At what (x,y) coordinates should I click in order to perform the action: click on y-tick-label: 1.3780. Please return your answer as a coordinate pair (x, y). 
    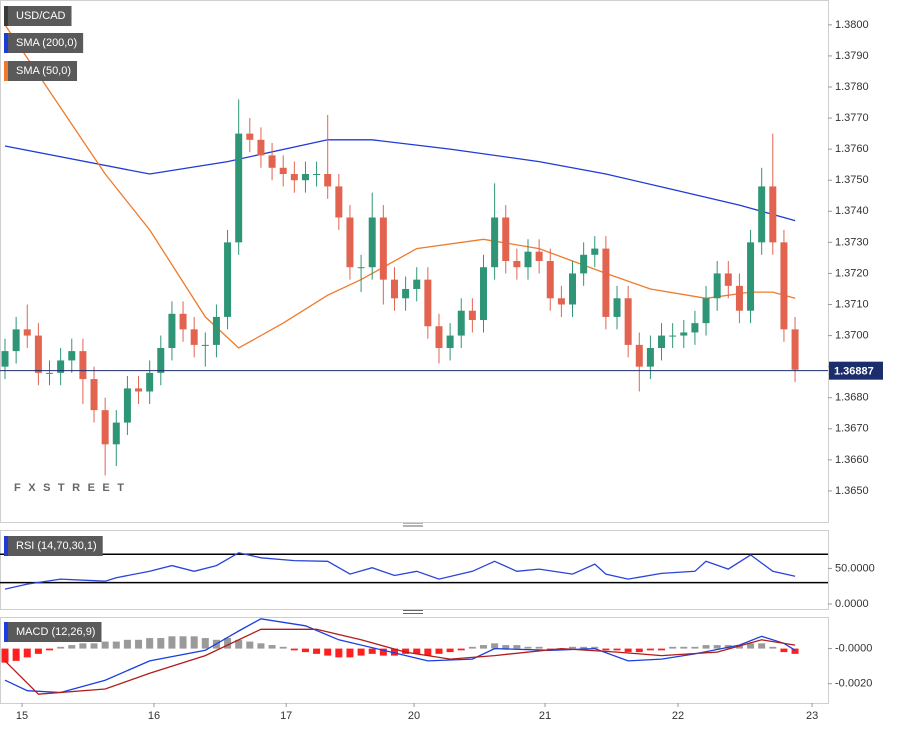
    Looking at the image, I should click on (852, 87).